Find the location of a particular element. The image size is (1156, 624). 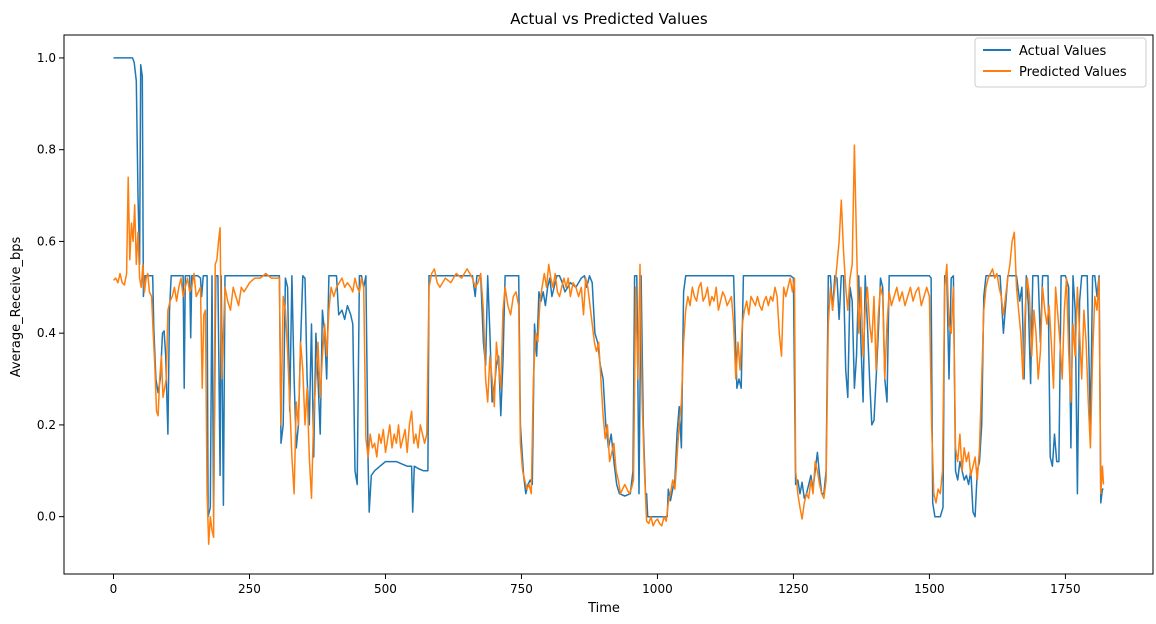

y-tick-label: 0.8 is located at coordinates (46, 150).